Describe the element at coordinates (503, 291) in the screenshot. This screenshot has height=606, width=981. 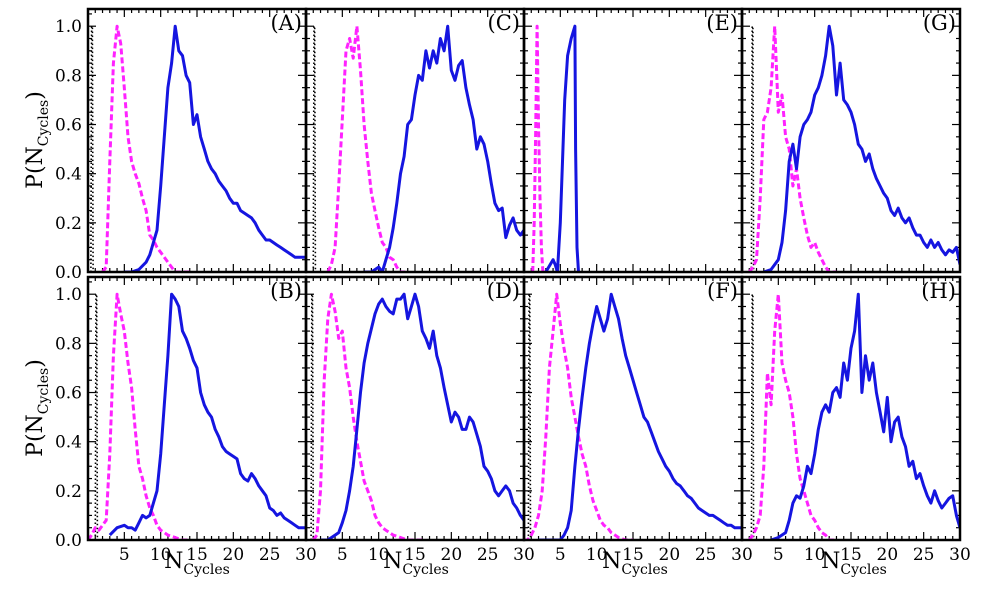
I see `panel-label: (D)` at that location.